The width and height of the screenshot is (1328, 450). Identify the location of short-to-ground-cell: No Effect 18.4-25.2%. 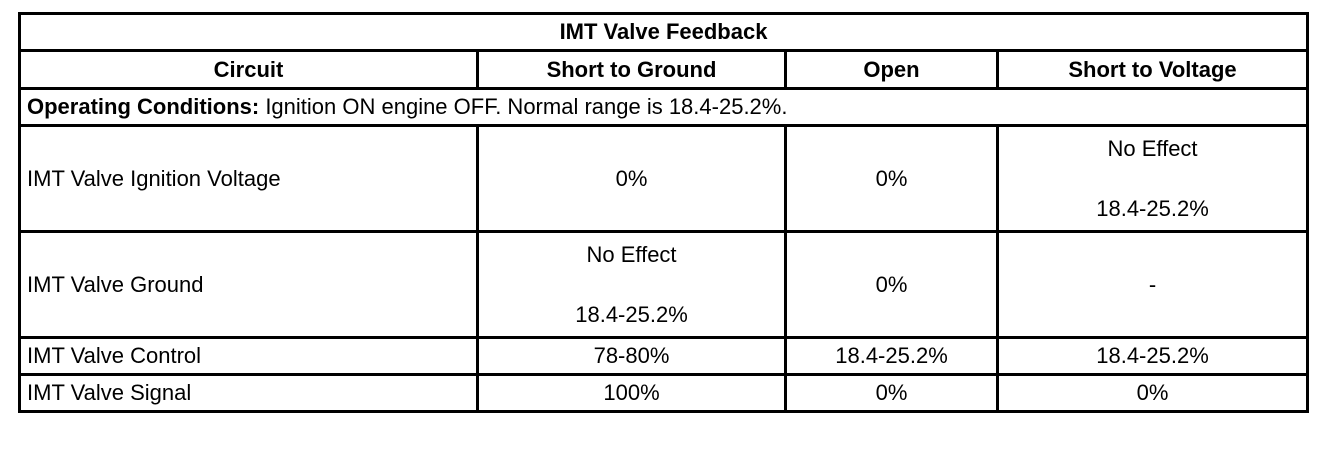
(631, 284).